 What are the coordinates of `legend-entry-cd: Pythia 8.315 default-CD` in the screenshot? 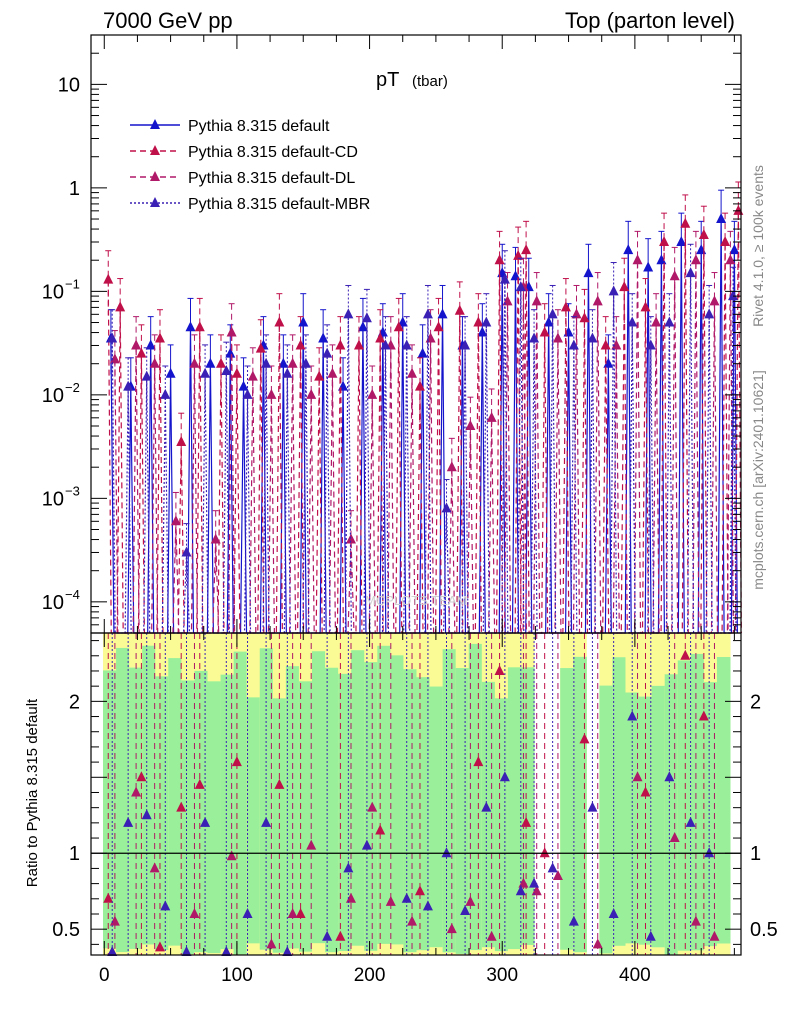 It's located at (244, 152).